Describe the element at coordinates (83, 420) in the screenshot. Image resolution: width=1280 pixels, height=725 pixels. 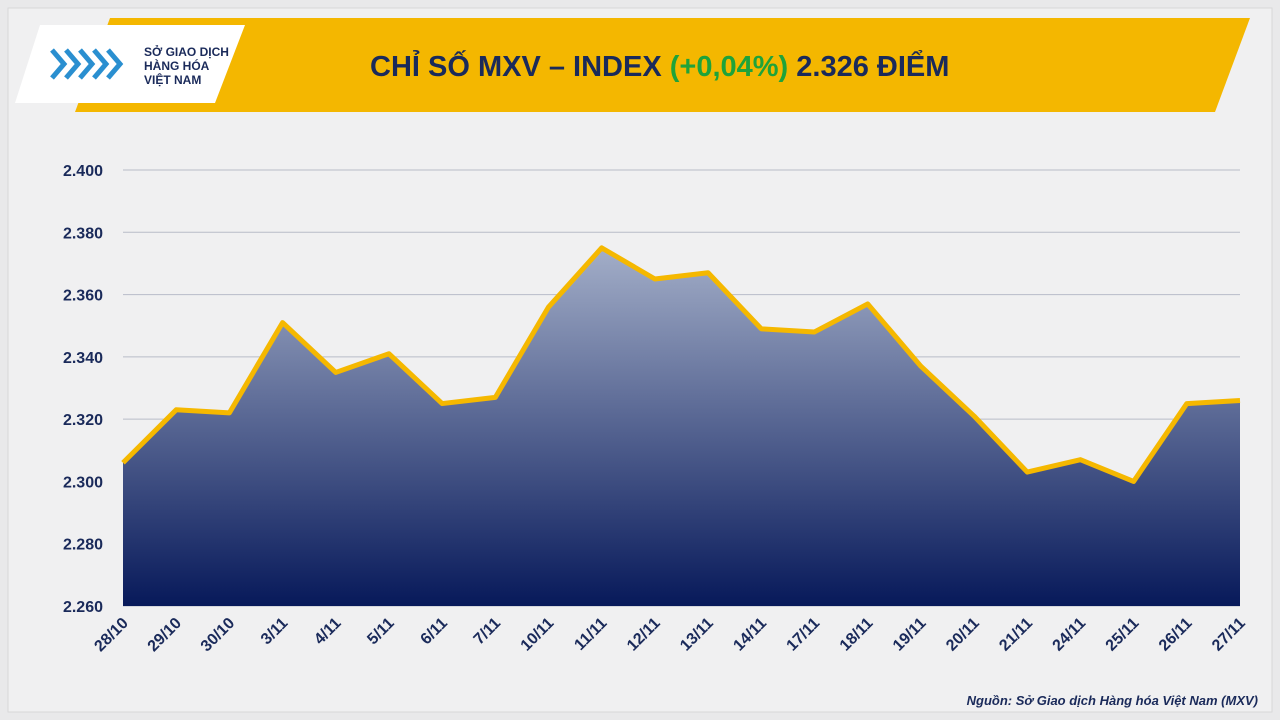
I see `y-tick-label: 2.320` at that location.